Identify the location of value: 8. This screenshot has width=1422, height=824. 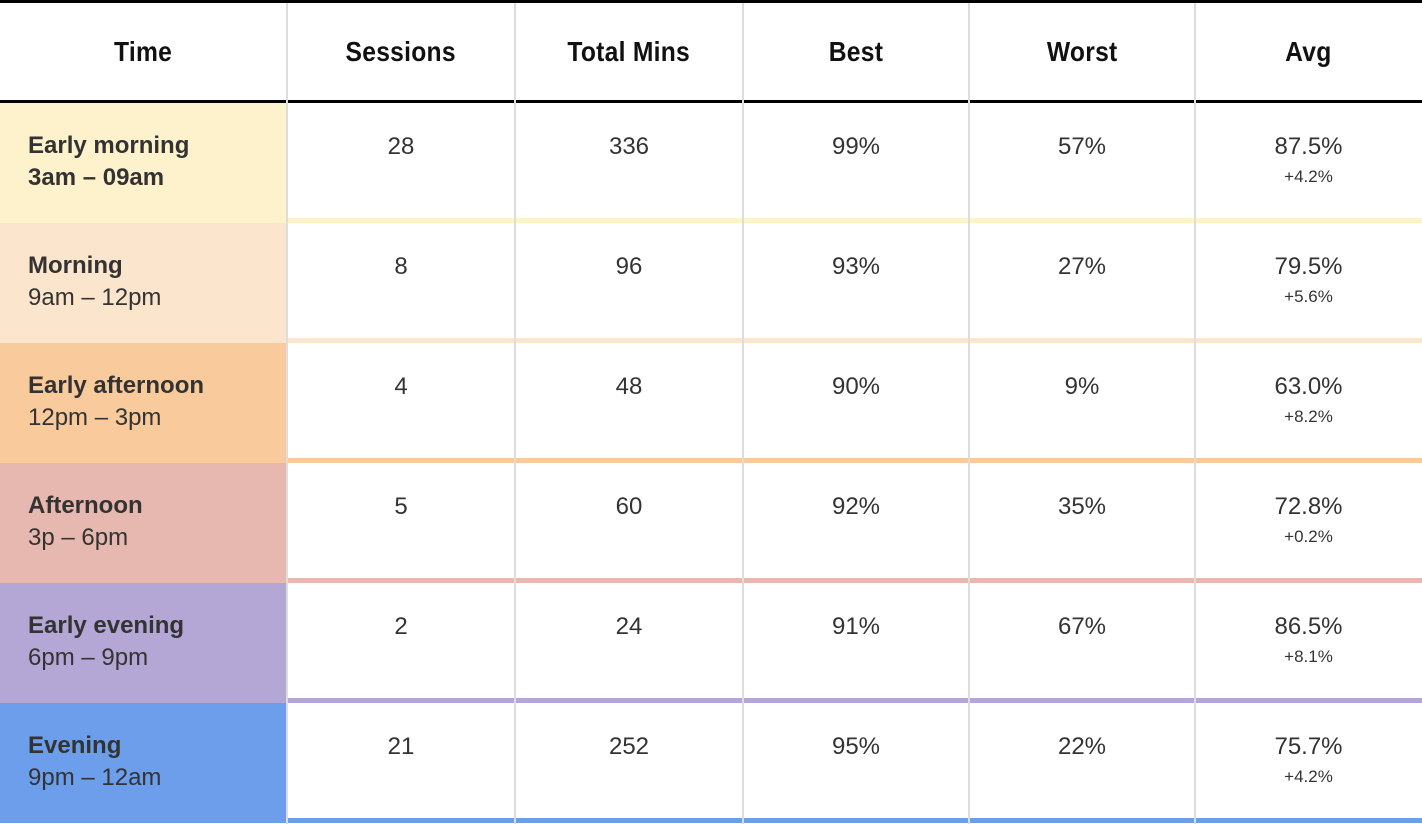
(401, 266).